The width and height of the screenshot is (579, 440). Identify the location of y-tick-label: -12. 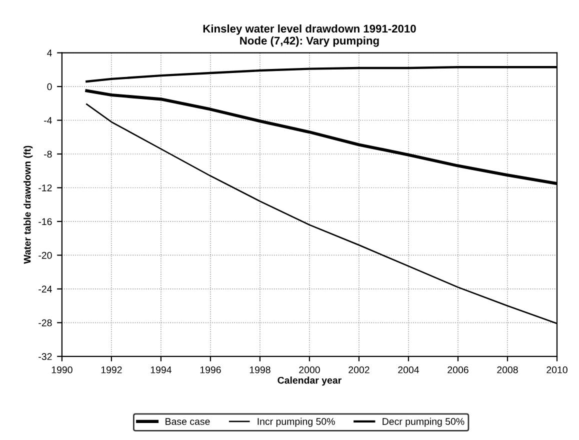
(45, 188).